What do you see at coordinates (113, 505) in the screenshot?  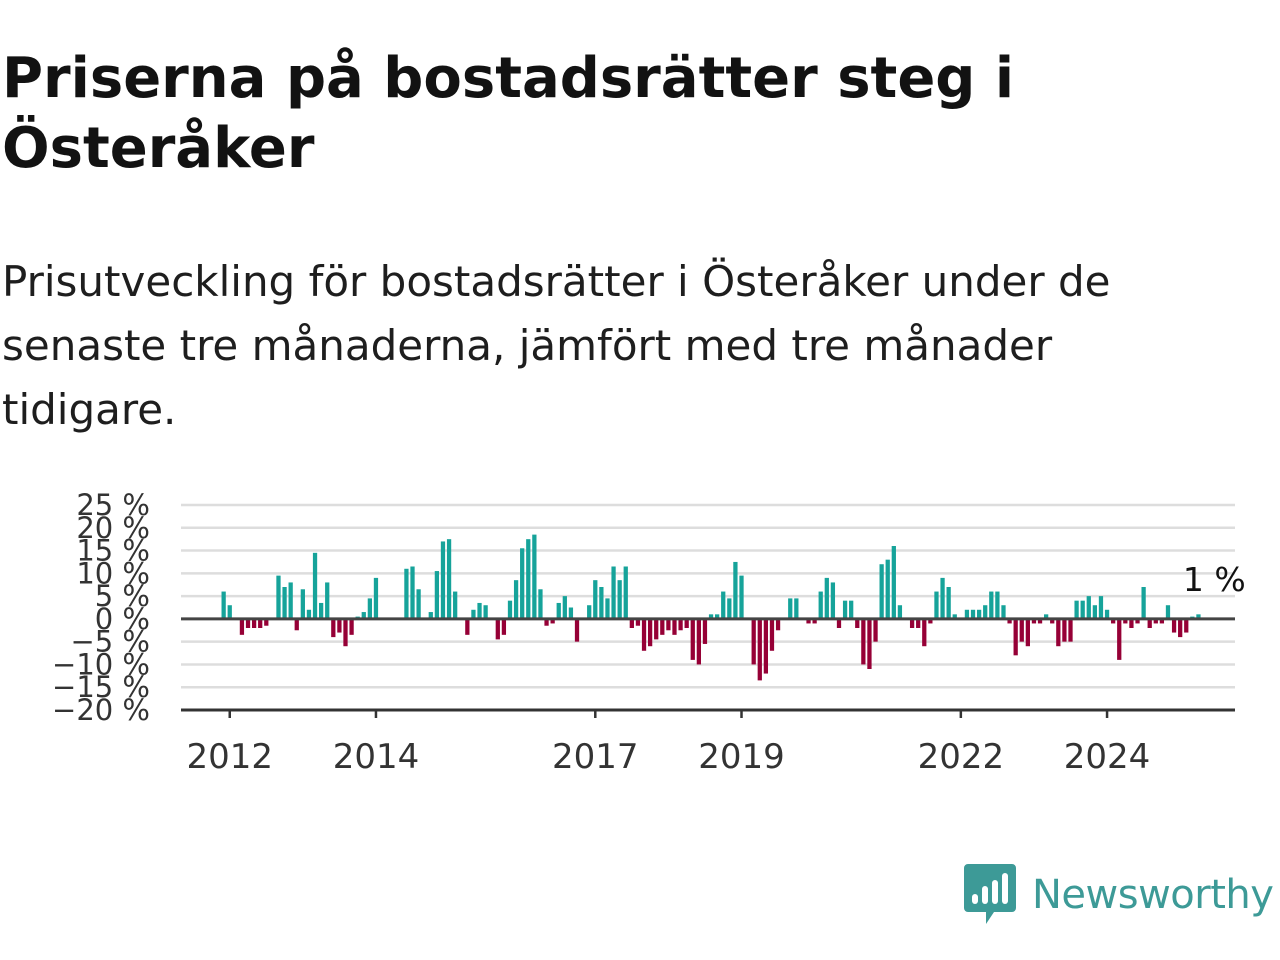 I see `y-tick-label: 25 %` at bounding box center [113, 505].